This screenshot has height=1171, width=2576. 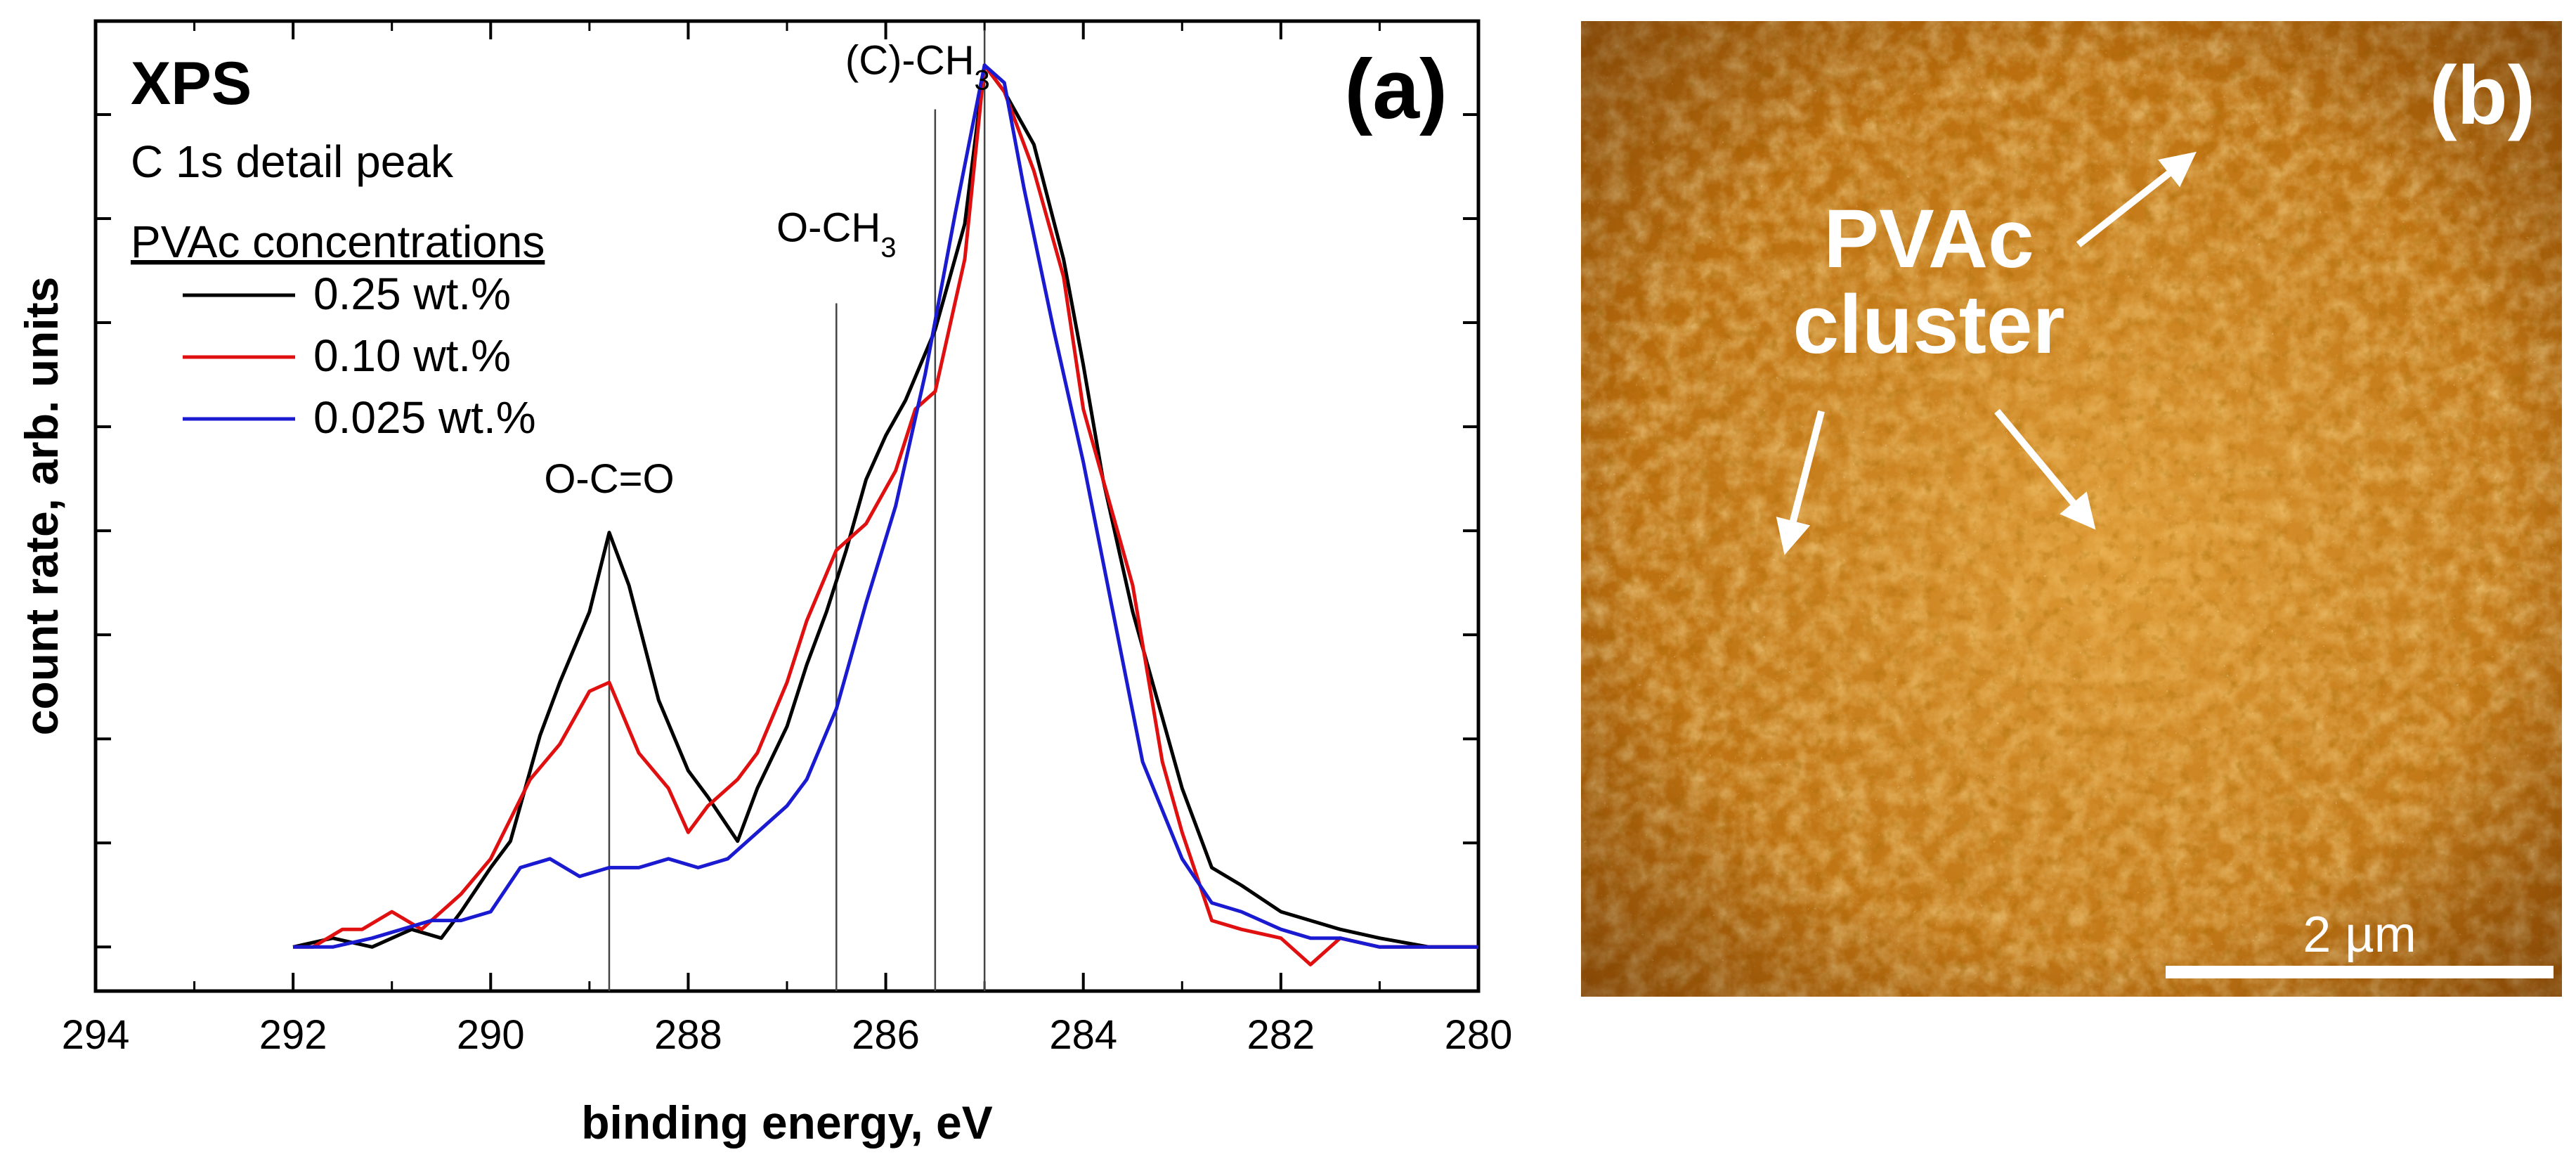 What do you see at coordinates (2482, 95) in the screenshot?
I see `panel-label-b: (b)` at bounding box center [2482, 95].